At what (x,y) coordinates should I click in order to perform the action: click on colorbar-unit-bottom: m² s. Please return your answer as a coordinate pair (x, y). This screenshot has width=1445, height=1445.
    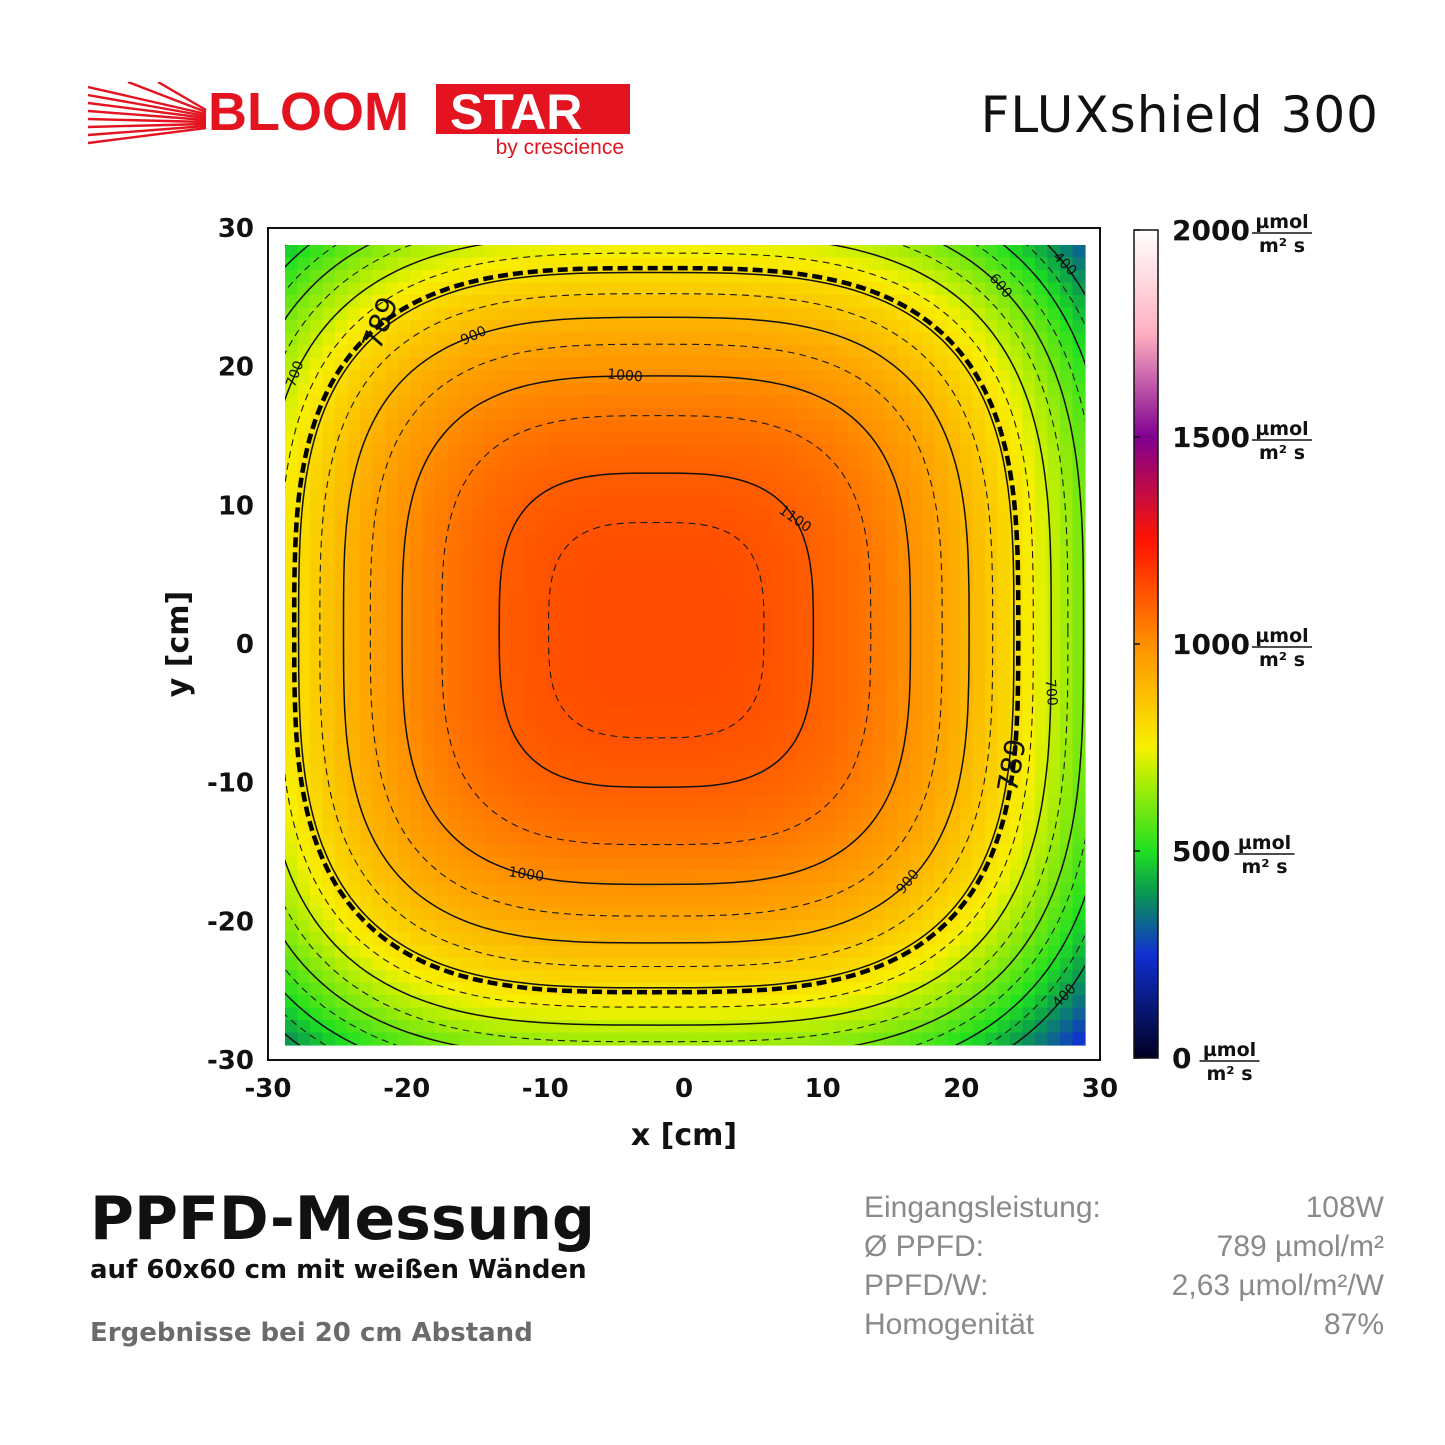
    Looking at the image, I should click on (1264, 867).